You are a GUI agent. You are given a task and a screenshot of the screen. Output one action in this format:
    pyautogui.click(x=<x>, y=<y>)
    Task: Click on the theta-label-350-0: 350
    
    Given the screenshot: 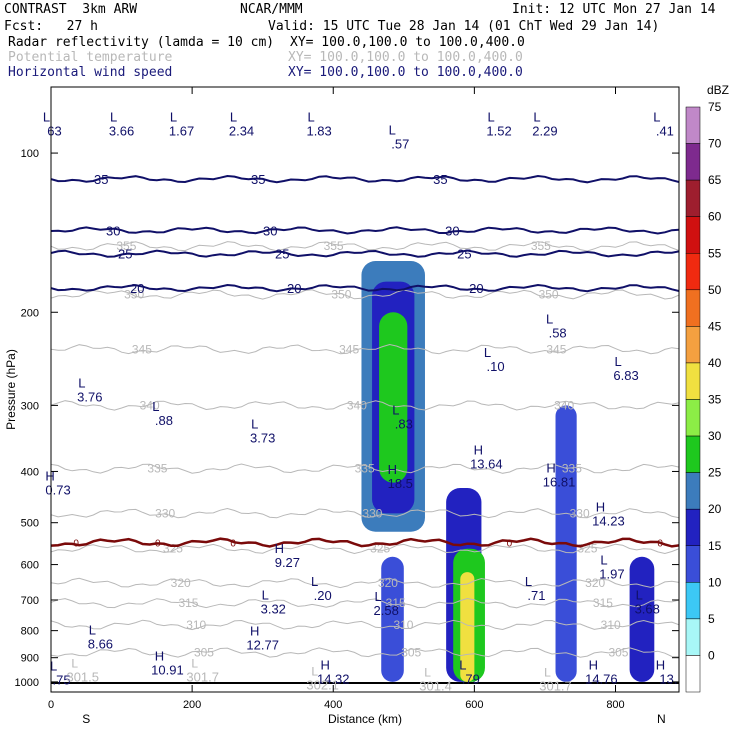 What is the action you would take?
    pyautogui.click(x=134, y=294)
    